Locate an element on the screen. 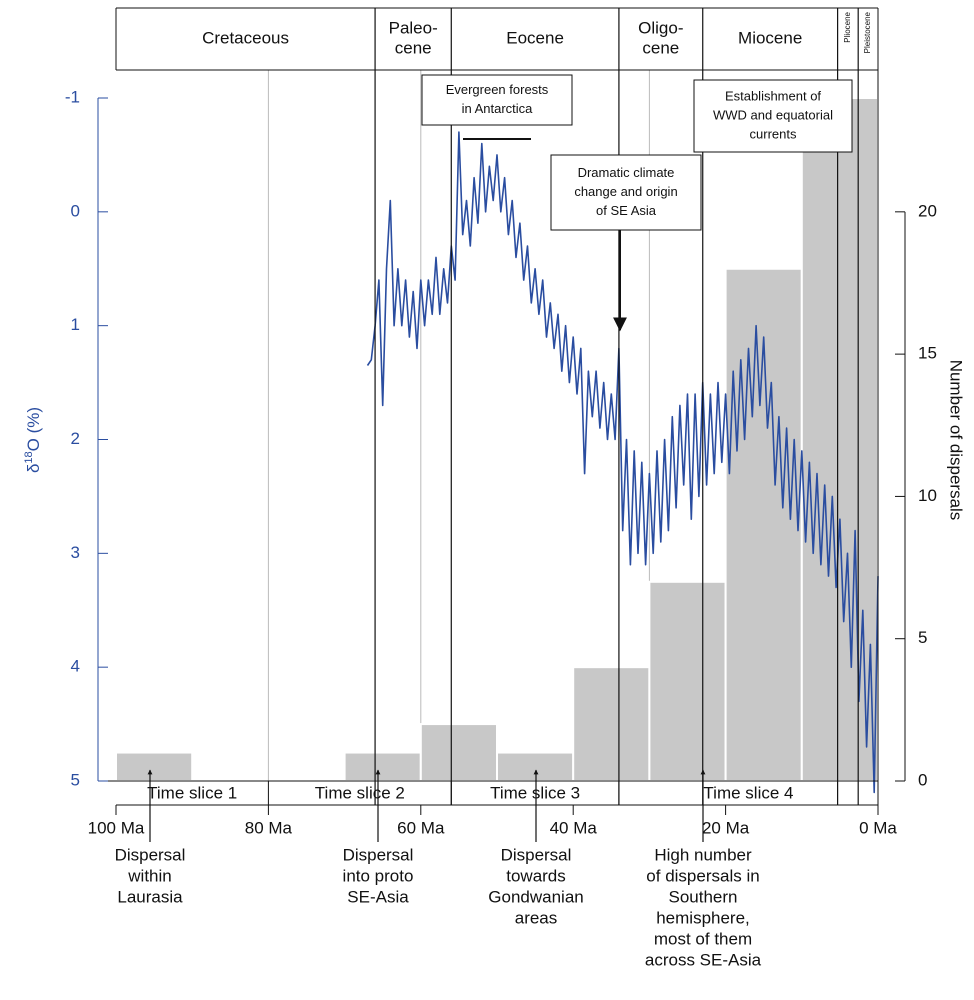 This screenshot has height=1000, width=974. annotation-text: High number is located at coordinates (703, 854).